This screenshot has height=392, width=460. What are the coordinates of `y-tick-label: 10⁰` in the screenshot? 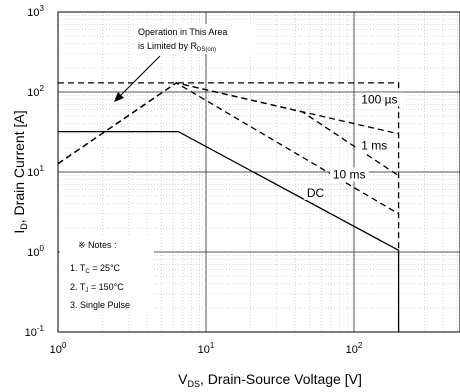 It's located at (35, 251).